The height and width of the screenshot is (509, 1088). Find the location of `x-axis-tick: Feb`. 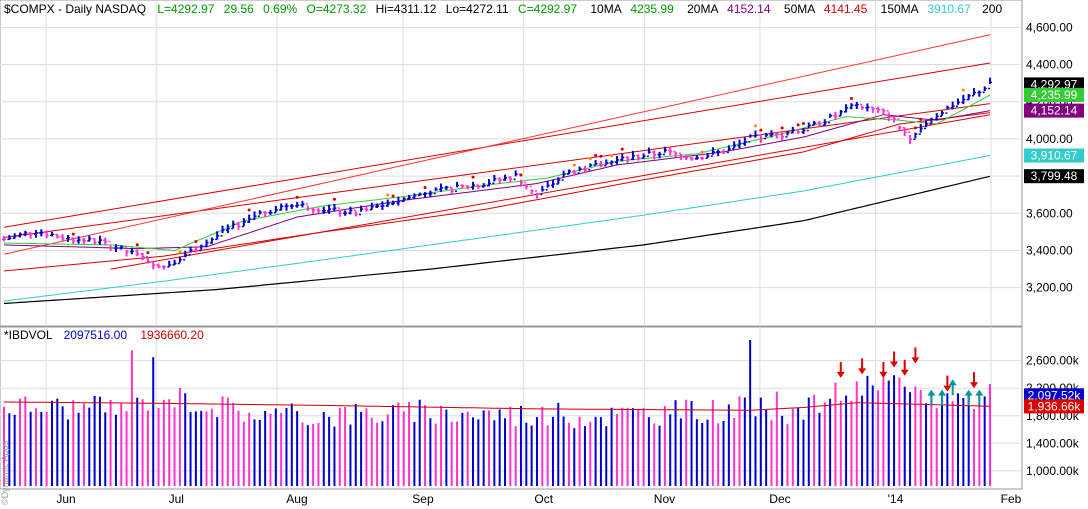

x-axis-tick: Feb is located at coordinates (1011, 499).